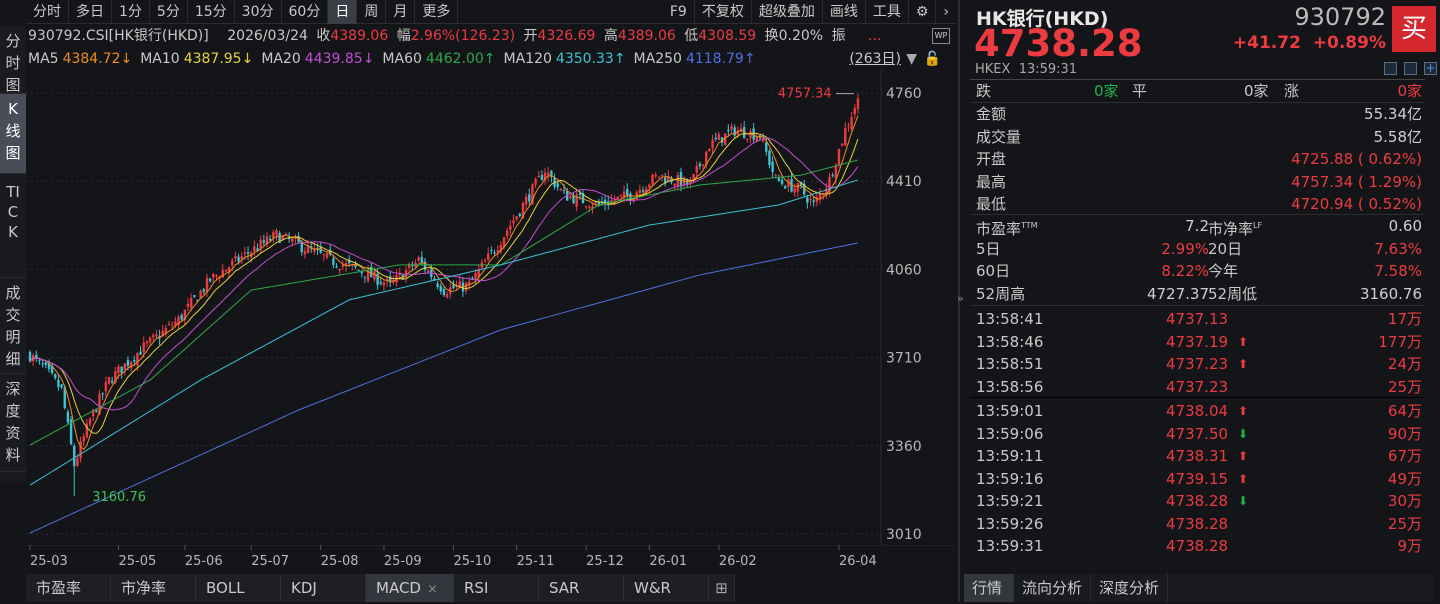 The width and height of the screenshot is (1440, 604). Describe the element at coordinates (904, 270) in the screenshot. I see `y-tick-label: 4060` at that location.